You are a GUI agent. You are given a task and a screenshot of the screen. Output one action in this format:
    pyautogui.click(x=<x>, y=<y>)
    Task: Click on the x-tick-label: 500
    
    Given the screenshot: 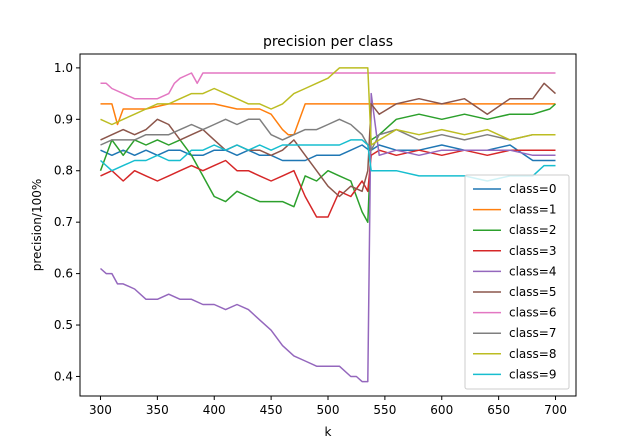 What is the action you would take?
    pyautogui.click(x=328, y=410)
    